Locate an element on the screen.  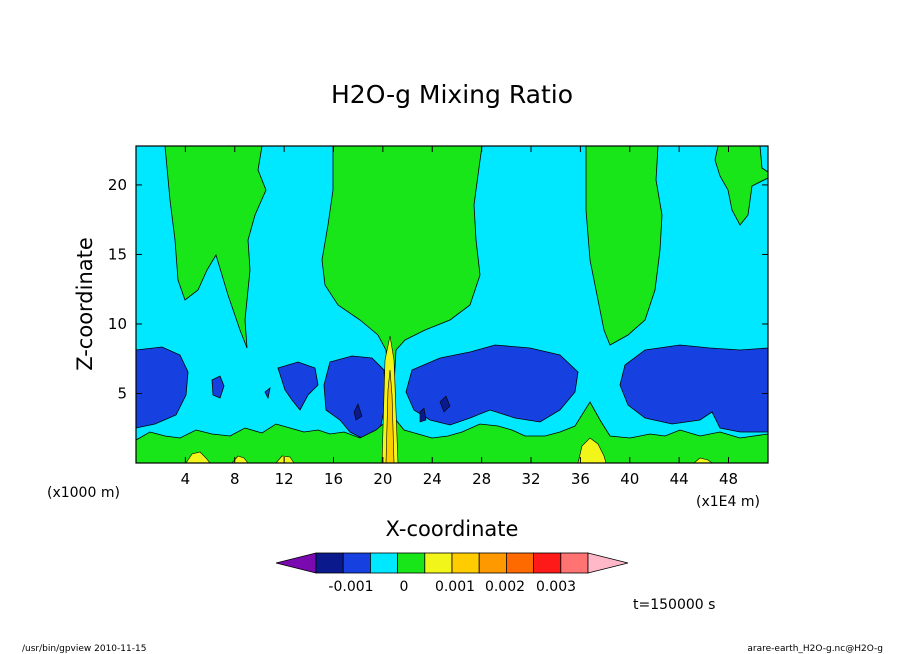
x-unit-right: (x1E4 m) is located at coordinates (728, 502).